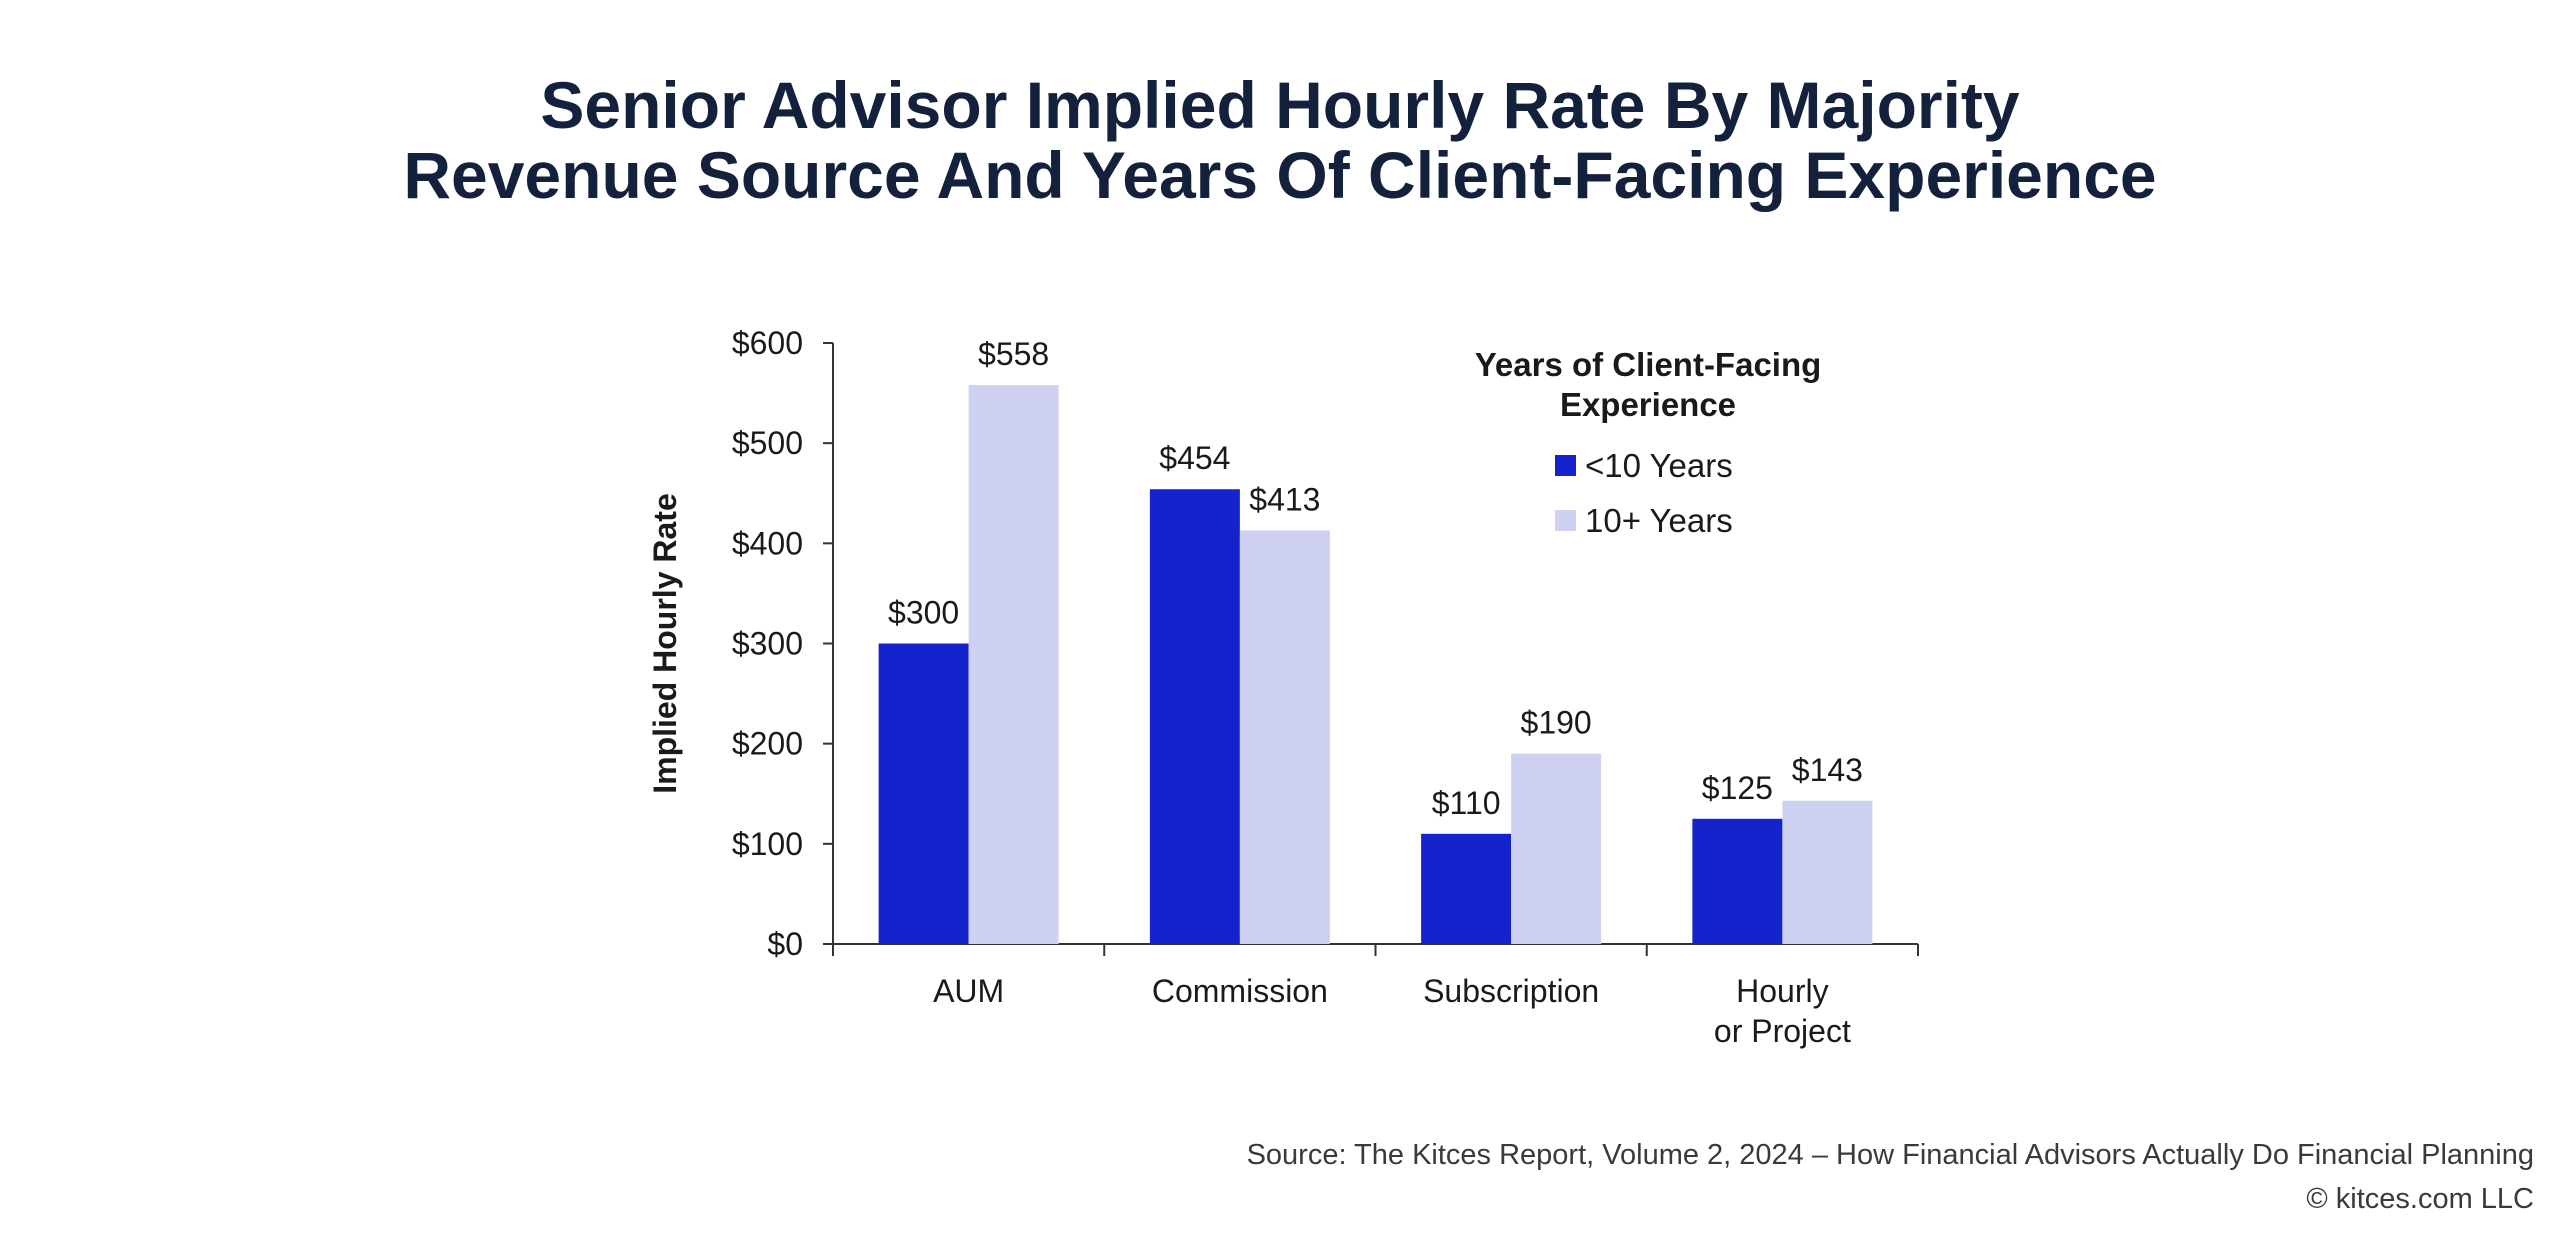 The image size is (2560, 1248). What do you see at coordinates (665, 643) in the screenshot?
I see `y-axis-label: Implied Hourly Rate` at bounding box center [665, 643].